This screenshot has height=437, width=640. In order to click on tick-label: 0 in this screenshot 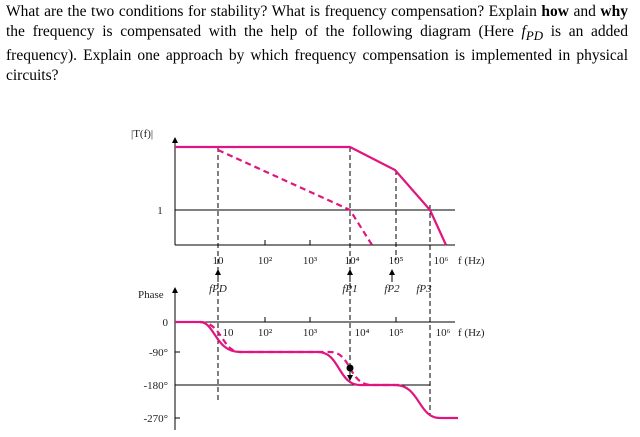, I will do `click(166, 323)`.